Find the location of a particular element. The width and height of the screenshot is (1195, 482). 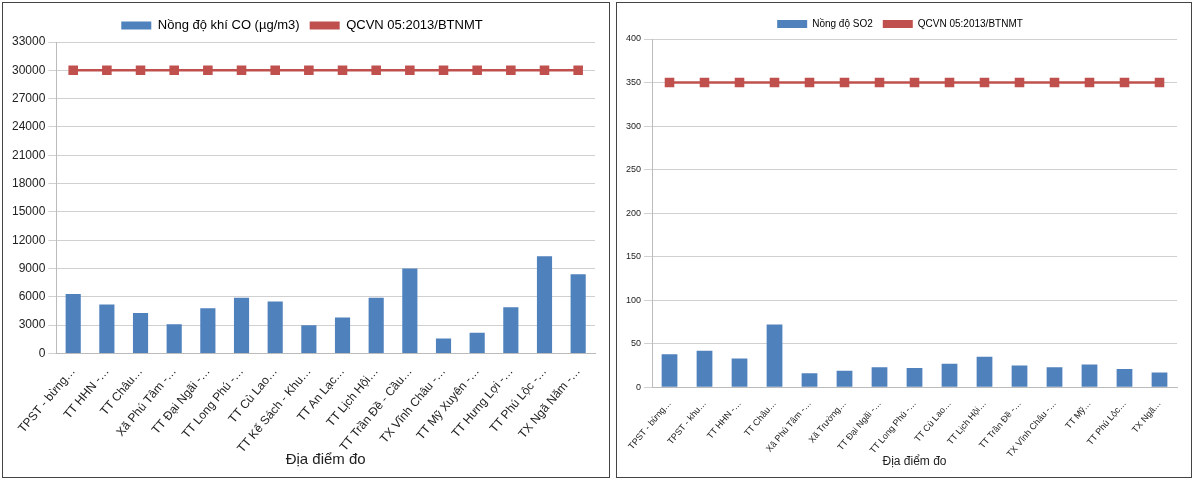

y-tick-label: 30000 is located at coordinates (28, 69).